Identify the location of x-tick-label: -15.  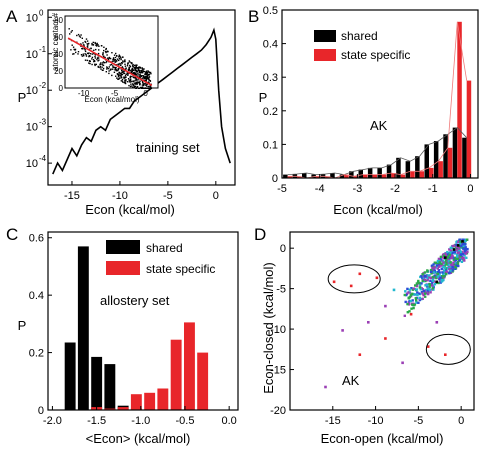
(72, 196).